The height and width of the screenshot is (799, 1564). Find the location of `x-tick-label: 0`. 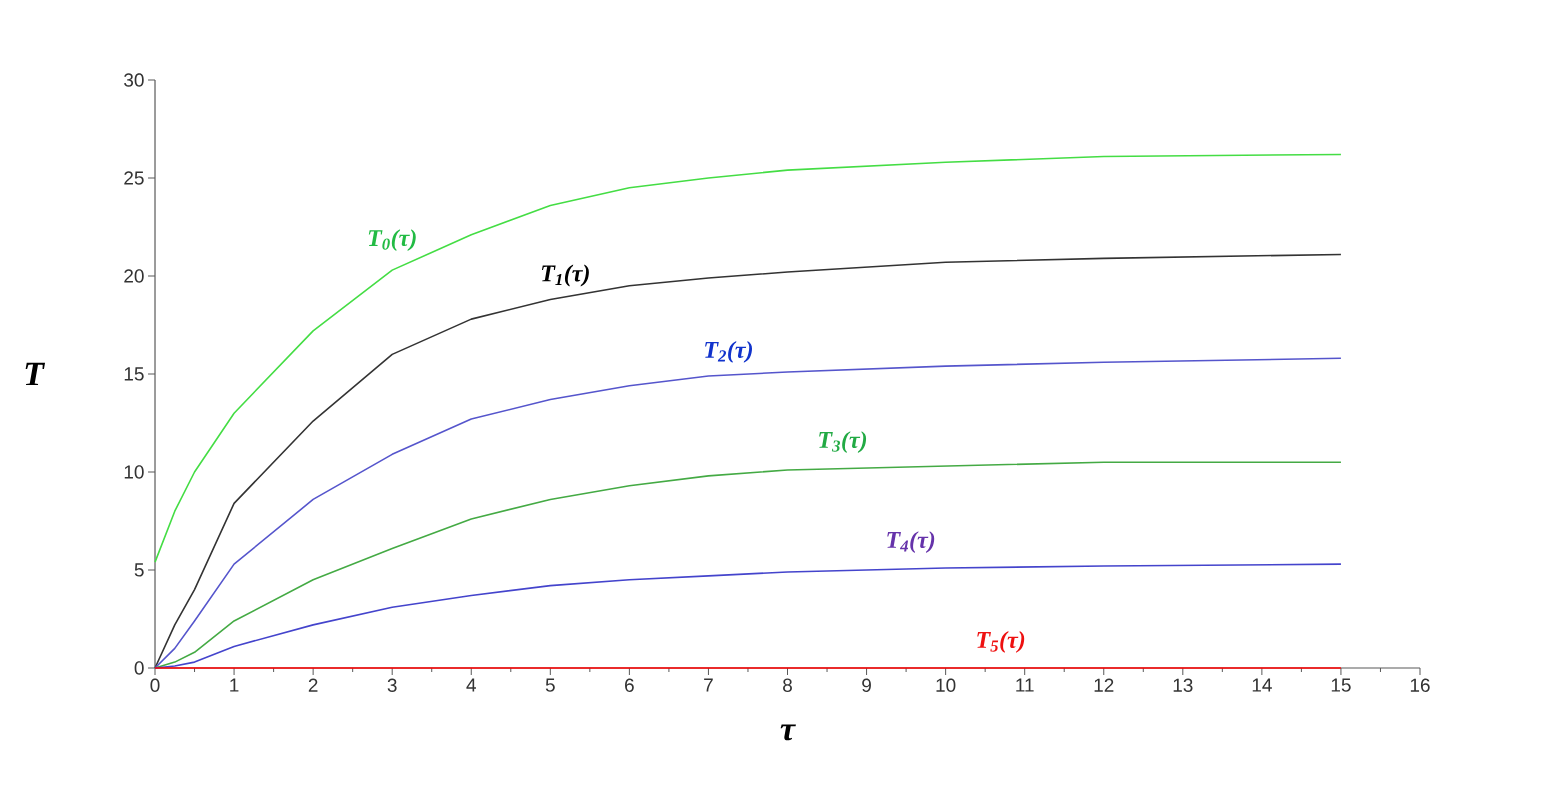

x-tick-label: 0 is located at coordinates (155, 685).